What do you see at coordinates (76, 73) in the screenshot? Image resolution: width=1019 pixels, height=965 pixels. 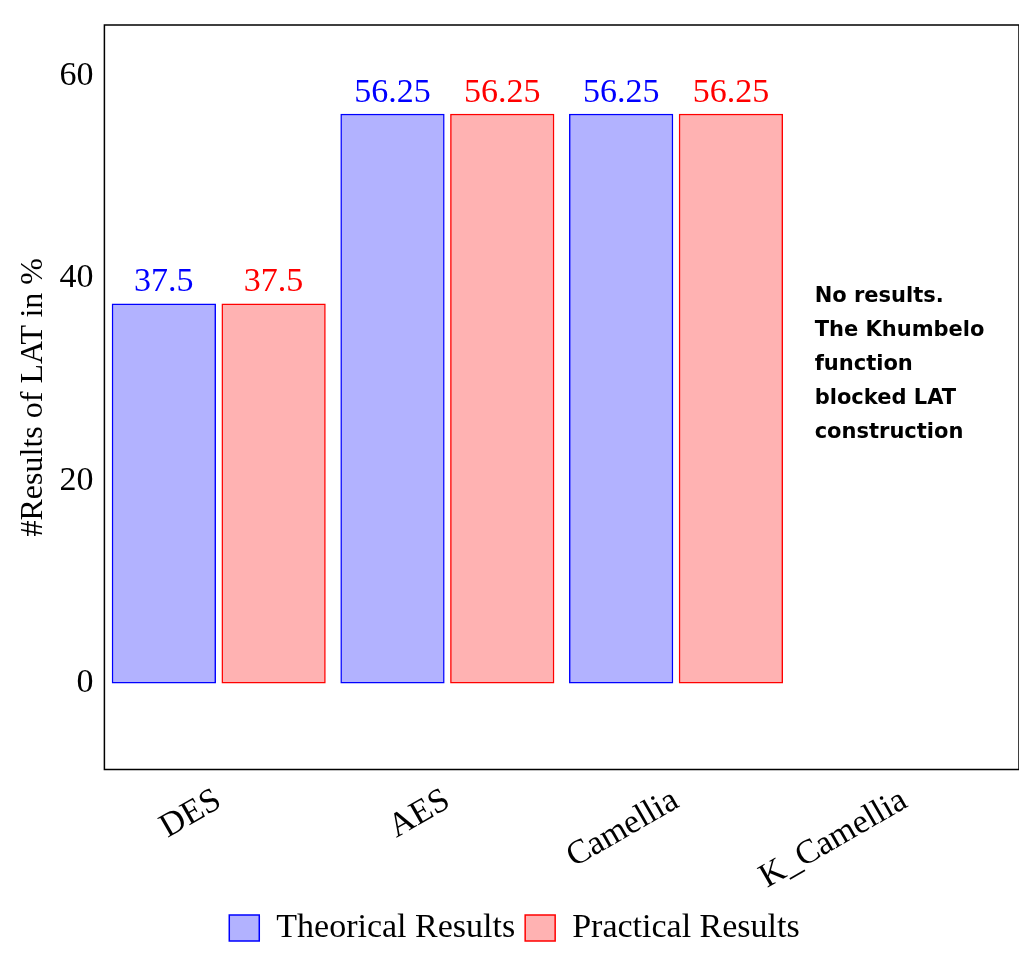 I see `y-tick-label: 60` at bounding box center [76, 73].